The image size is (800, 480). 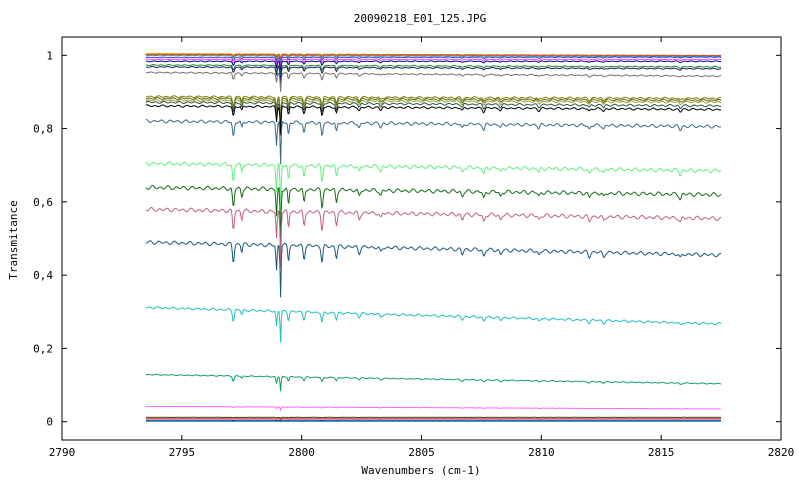 I want to click on y-tick-label: 0,4, so click(x=43, y=275).